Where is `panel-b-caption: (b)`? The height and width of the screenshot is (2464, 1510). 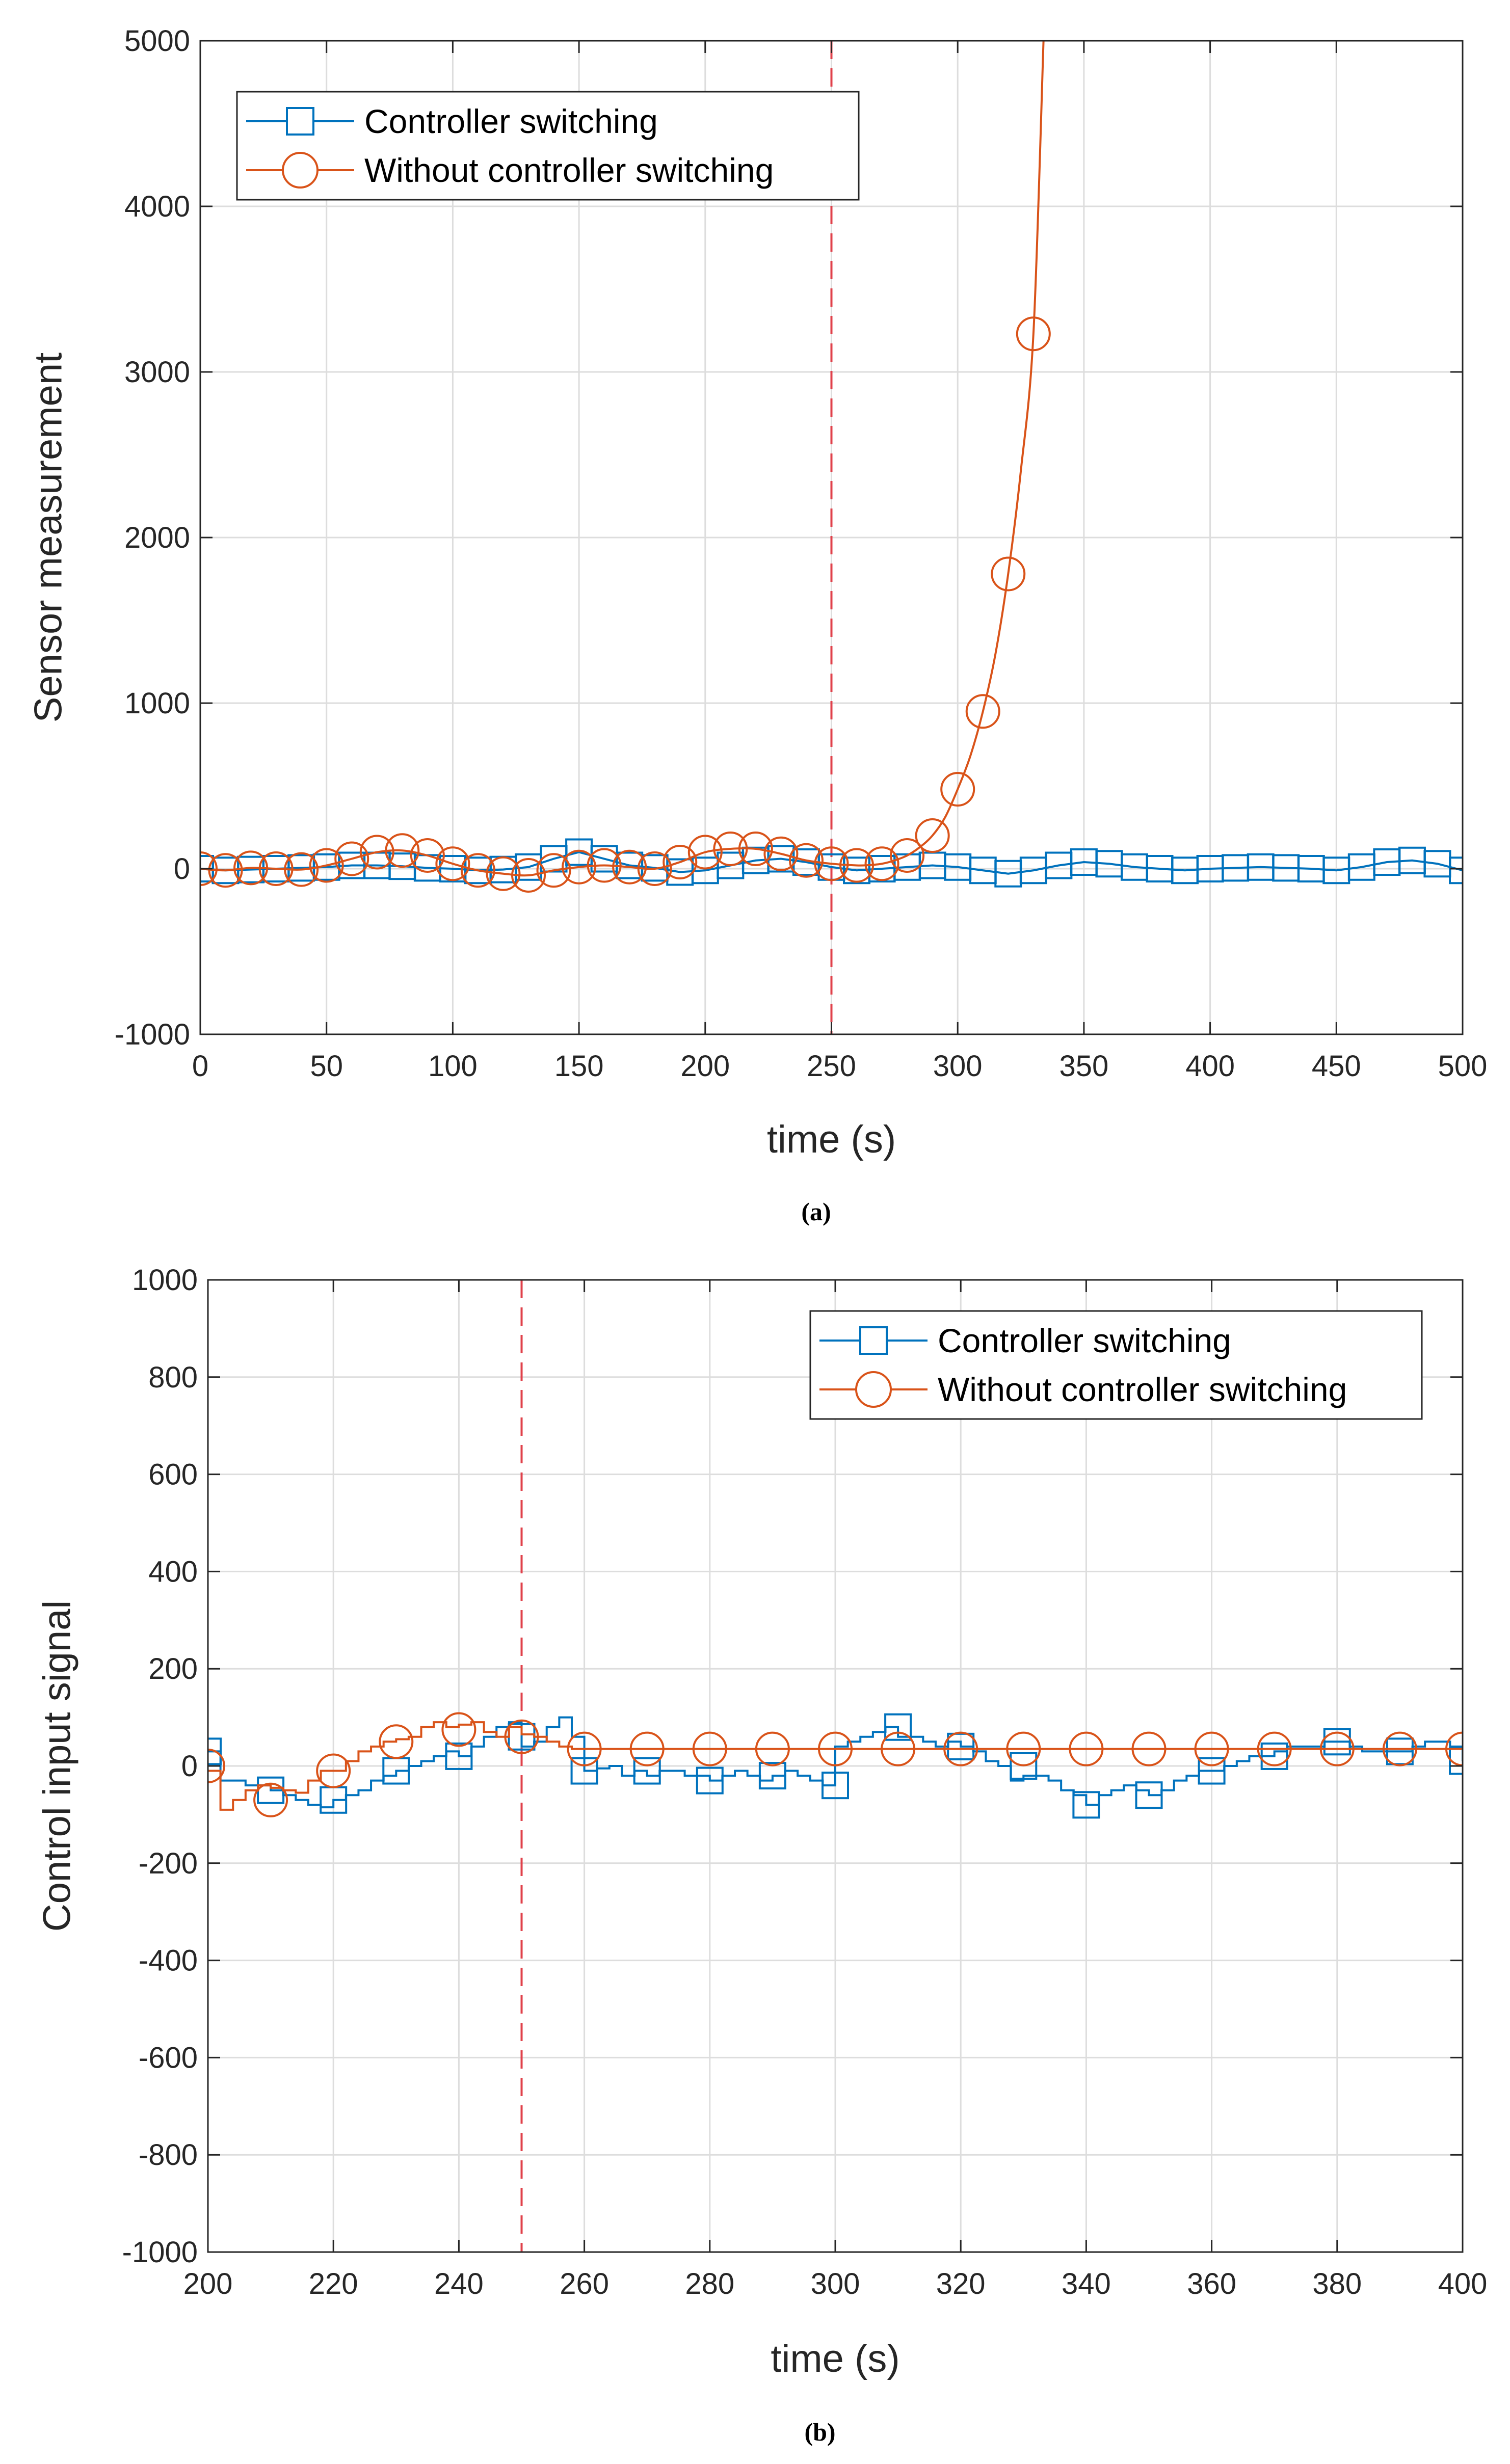 panel-b-caption: (b) is located at coordinates (819, 2432).